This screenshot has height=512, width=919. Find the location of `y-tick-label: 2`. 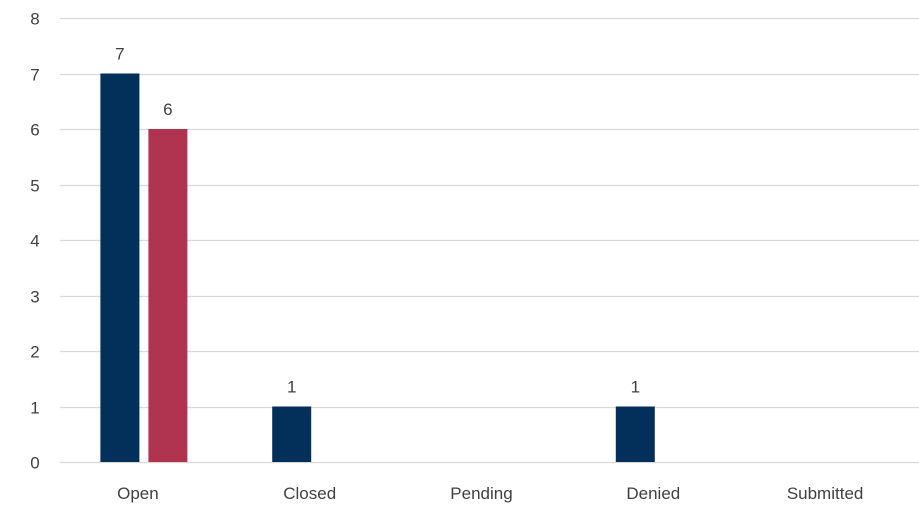

y-tick-label: 2 is located at coordinates (34, 352).